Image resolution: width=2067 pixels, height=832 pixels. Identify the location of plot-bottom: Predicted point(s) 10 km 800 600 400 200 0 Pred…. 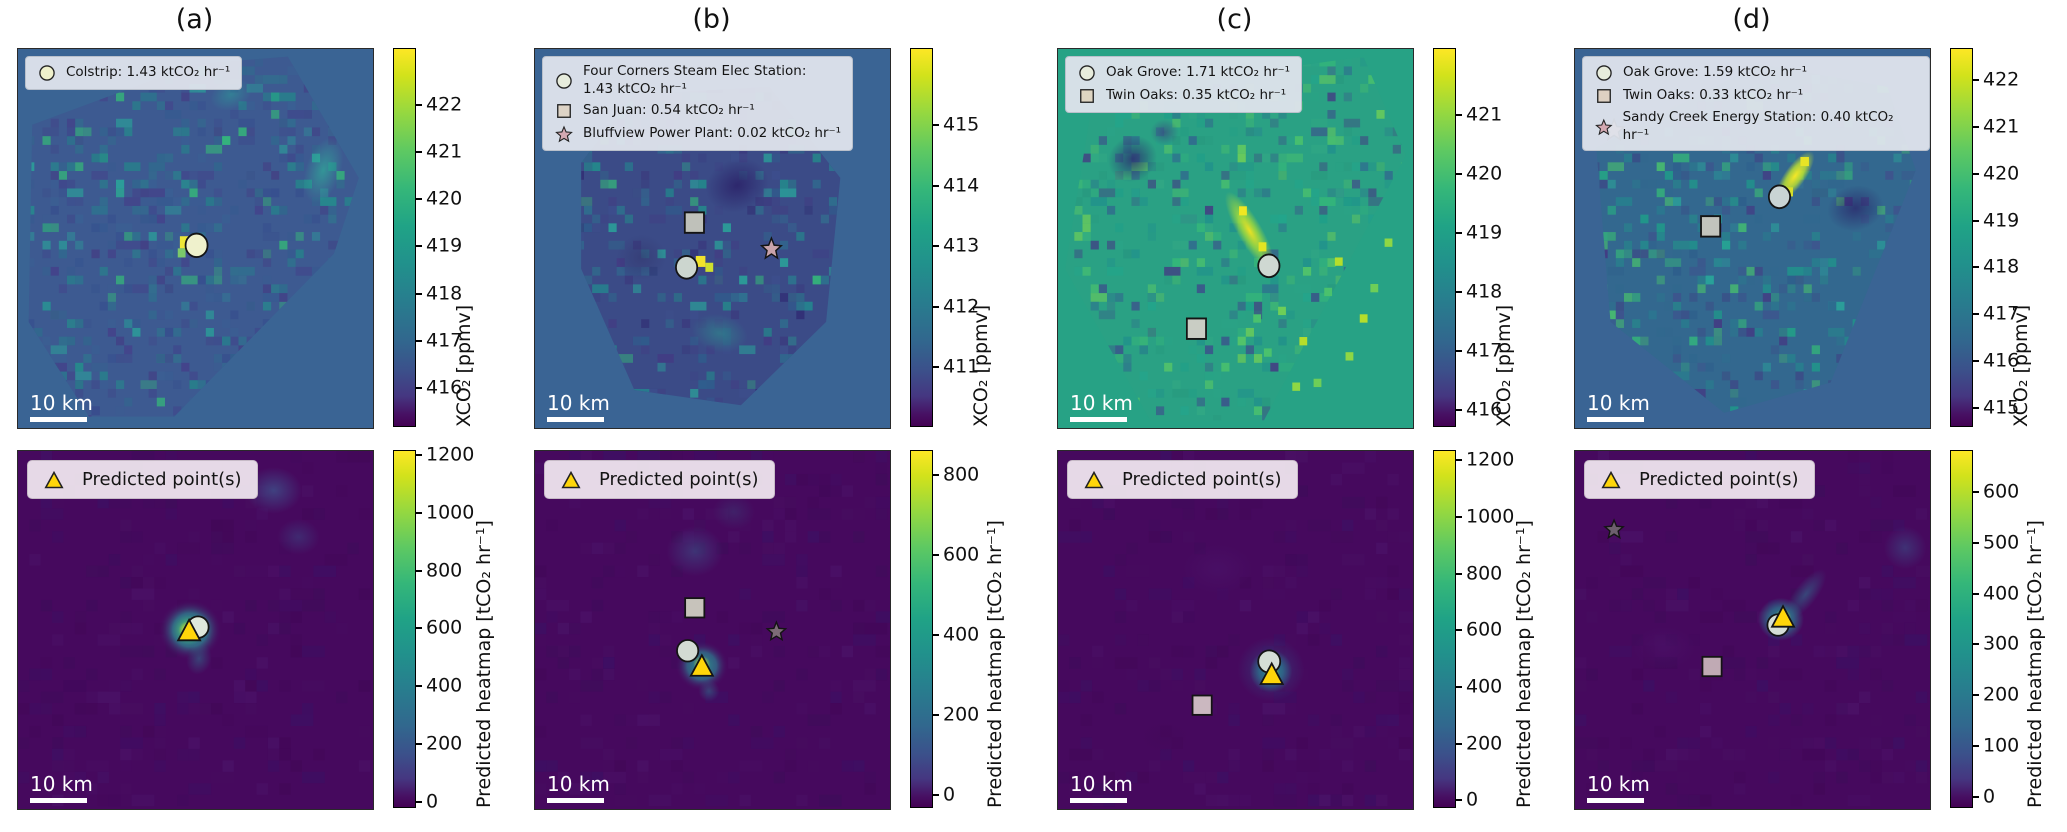
(770, 630).